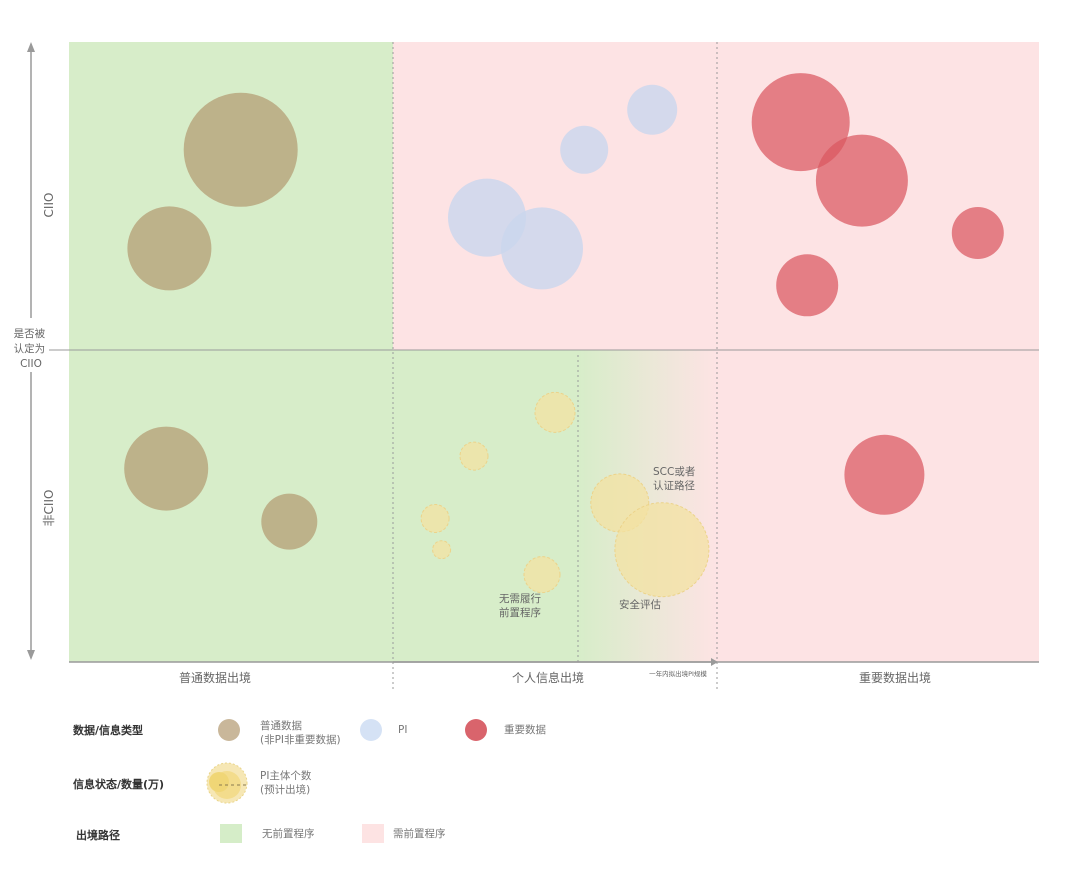 Image resolution: width=1080 pixels, height=869 pixels. I want to click on x-tick-label-pi: 个人信息出境, so click(548, 677).